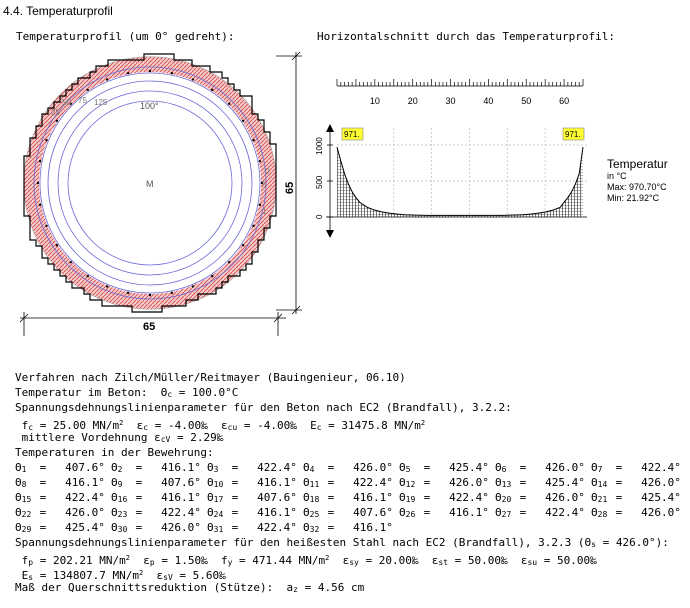 This screenshot has width=690, height=608. I want to click on rebar-temperature: Θ13 = 425.4°, so click(542, 482).